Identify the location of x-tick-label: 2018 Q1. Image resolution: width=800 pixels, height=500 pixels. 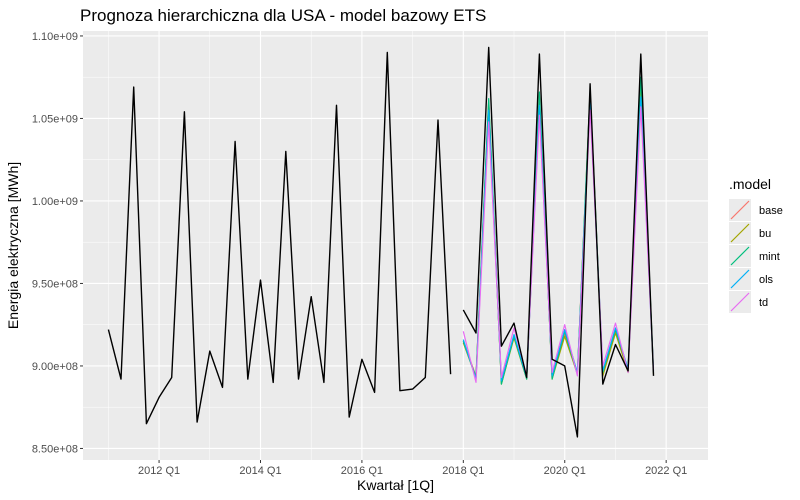
(463, 471).